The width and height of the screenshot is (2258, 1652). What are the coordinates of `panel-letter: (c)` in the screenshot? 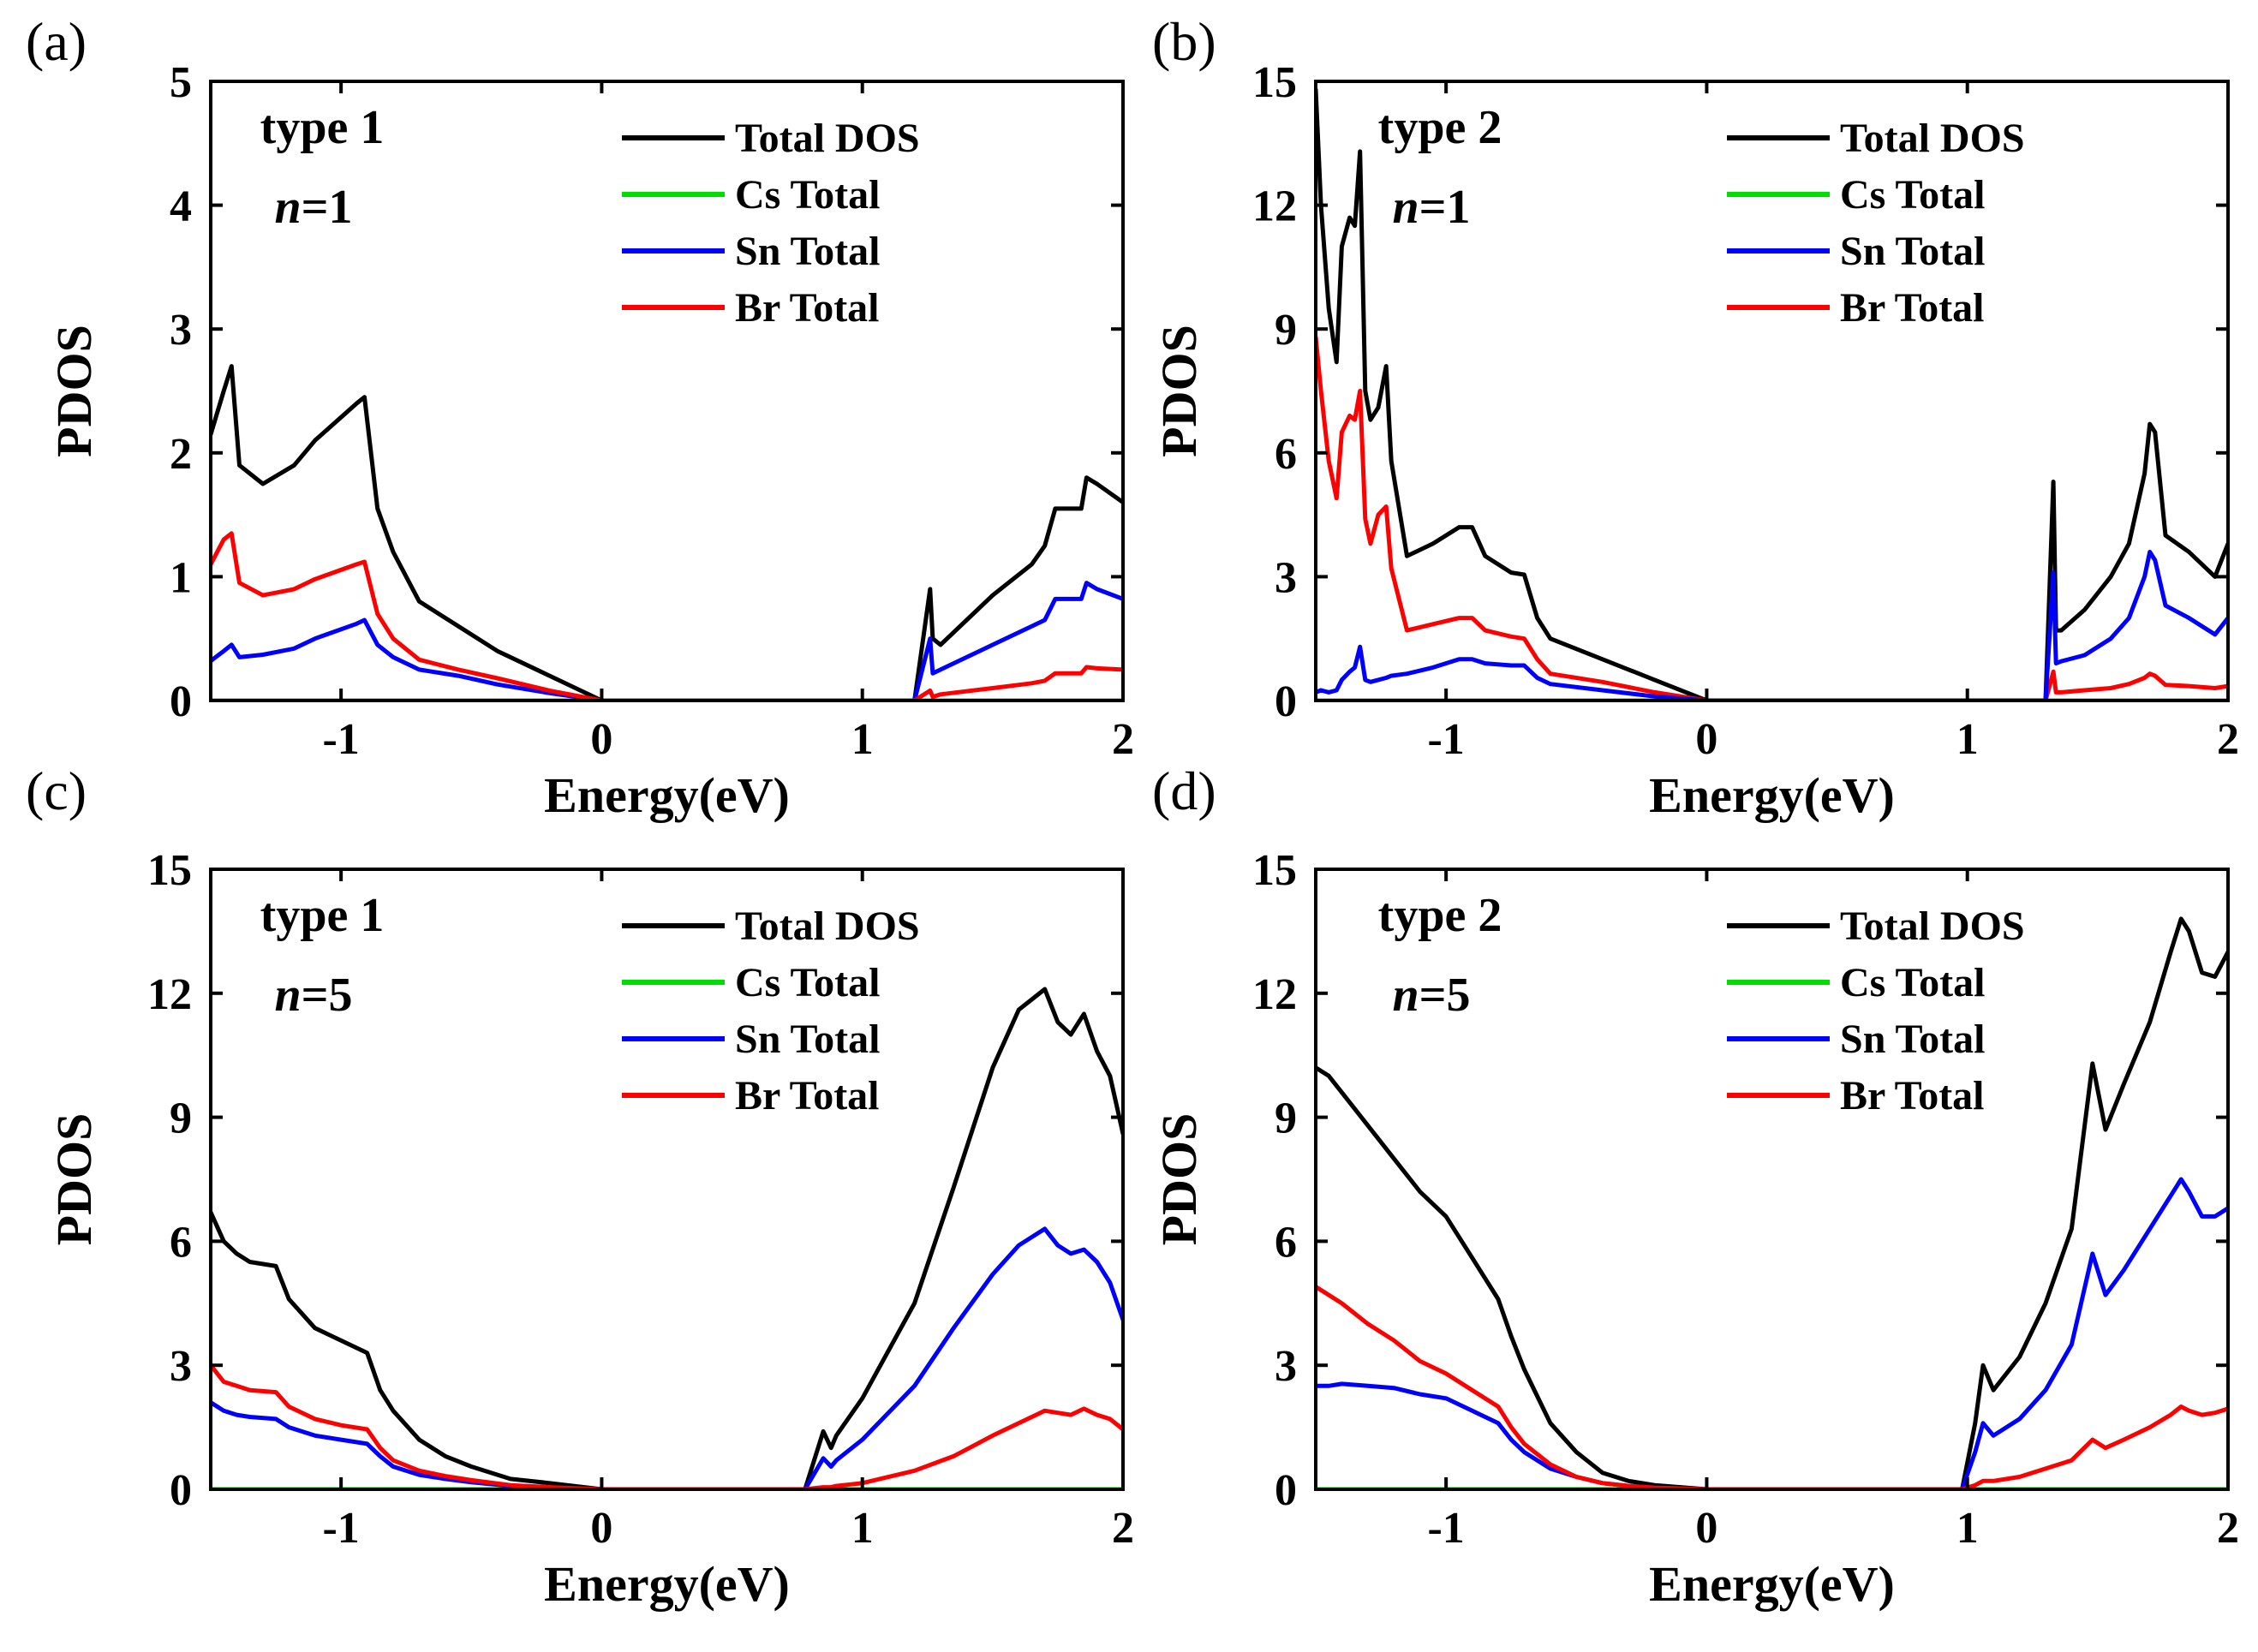 It's located at (57, 791).